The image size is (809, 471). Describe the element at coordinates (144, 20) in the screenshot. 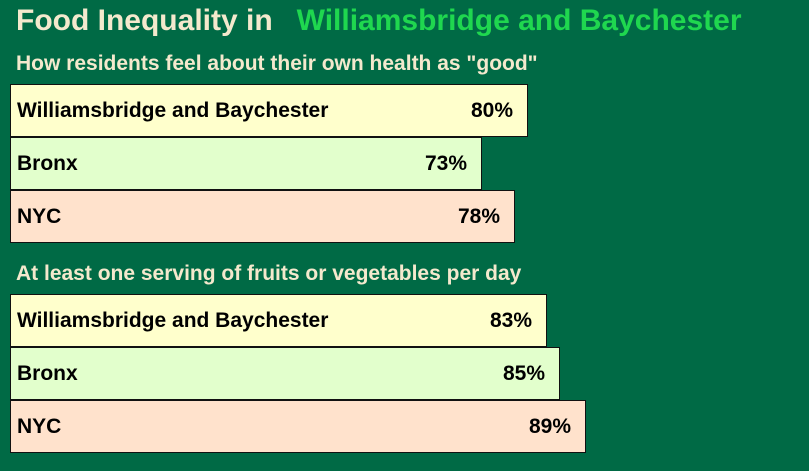

I see `title-lead: Food Inequality in` at that location.